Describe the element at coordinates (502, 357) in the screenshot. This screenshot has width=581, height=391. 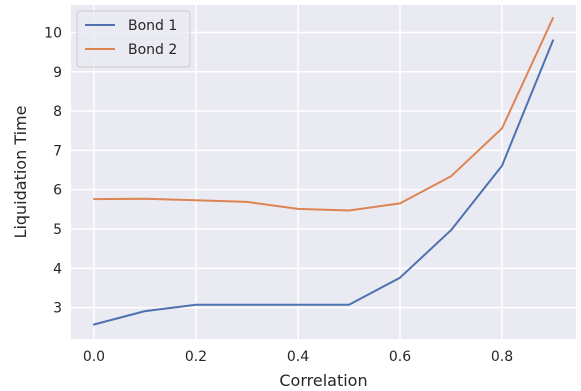
I see `x-tick-label: 0.8` at that location.